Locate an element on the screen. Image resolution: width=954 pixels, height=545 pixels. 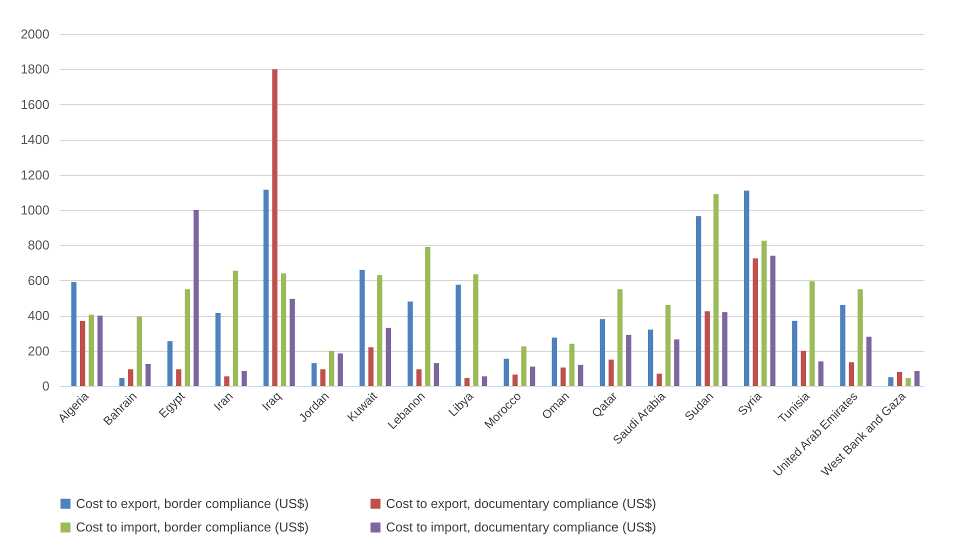
legend-label: Cost to export, documentary compliance (US$) is located at coordinates (521, 503).